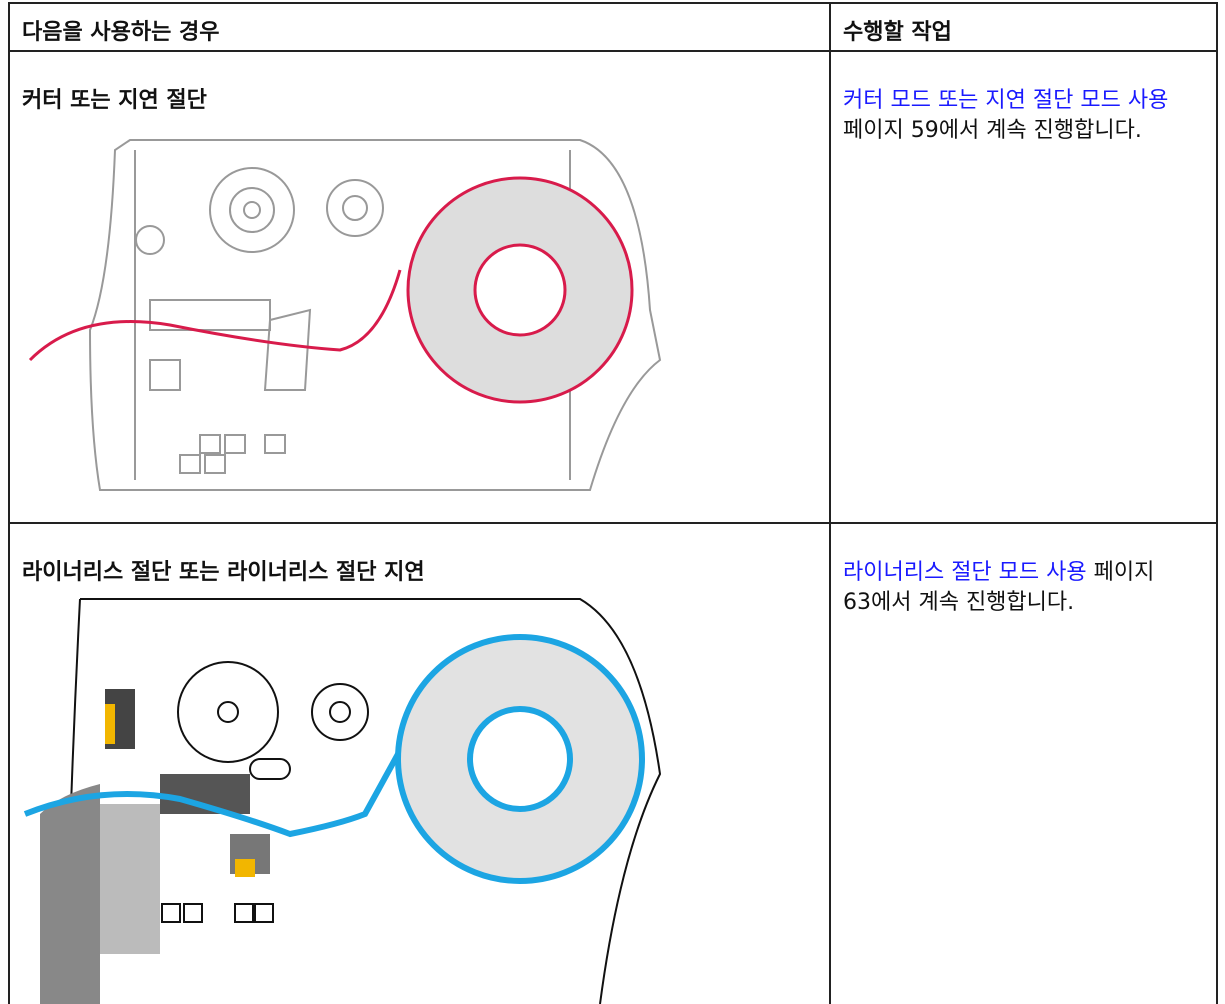 This screenshot has width=1225, height=1004. Describe the element at coordinates (1006, 100) in the screenshot. I see `link: 커터 모드 또는 지연 절단 모드 사용` at that location.